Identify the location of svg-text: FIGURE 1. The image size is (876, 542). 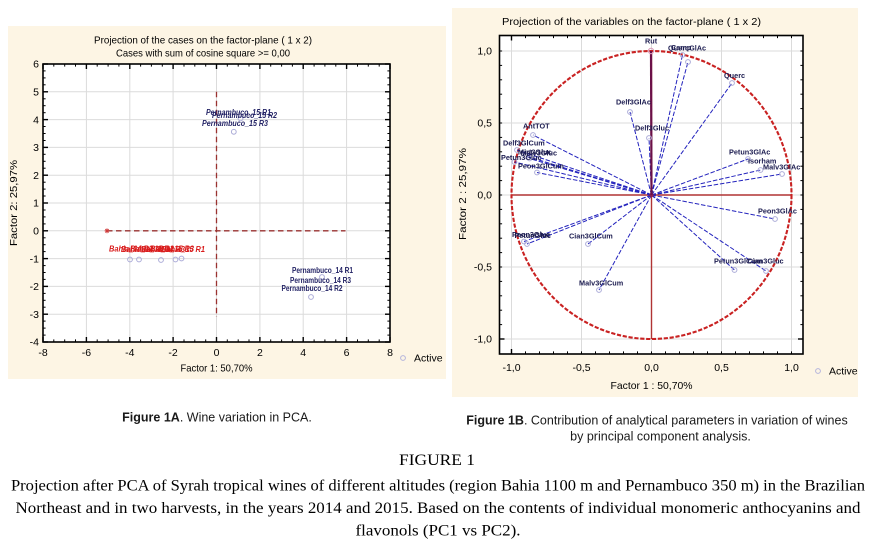
(437, 460).